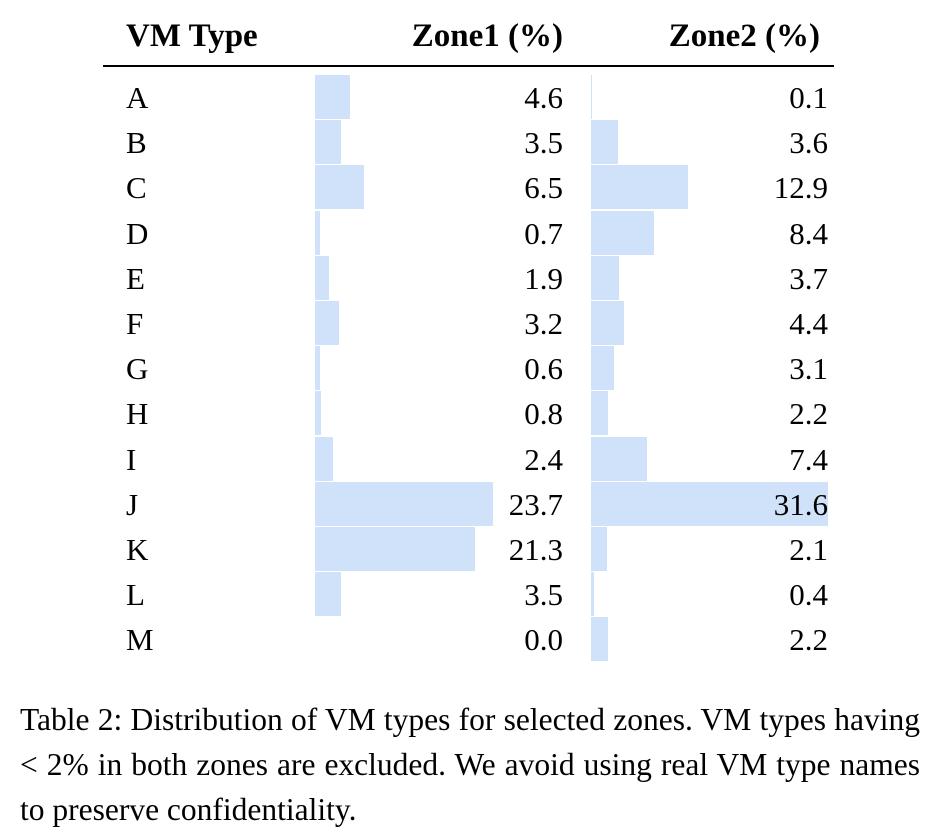 This screenshot has width=941, height=832. What do you see at coordinates (543, 369) in the screenshot?
I see `zone1-value: 0.6` at bounding box center [543, 369].